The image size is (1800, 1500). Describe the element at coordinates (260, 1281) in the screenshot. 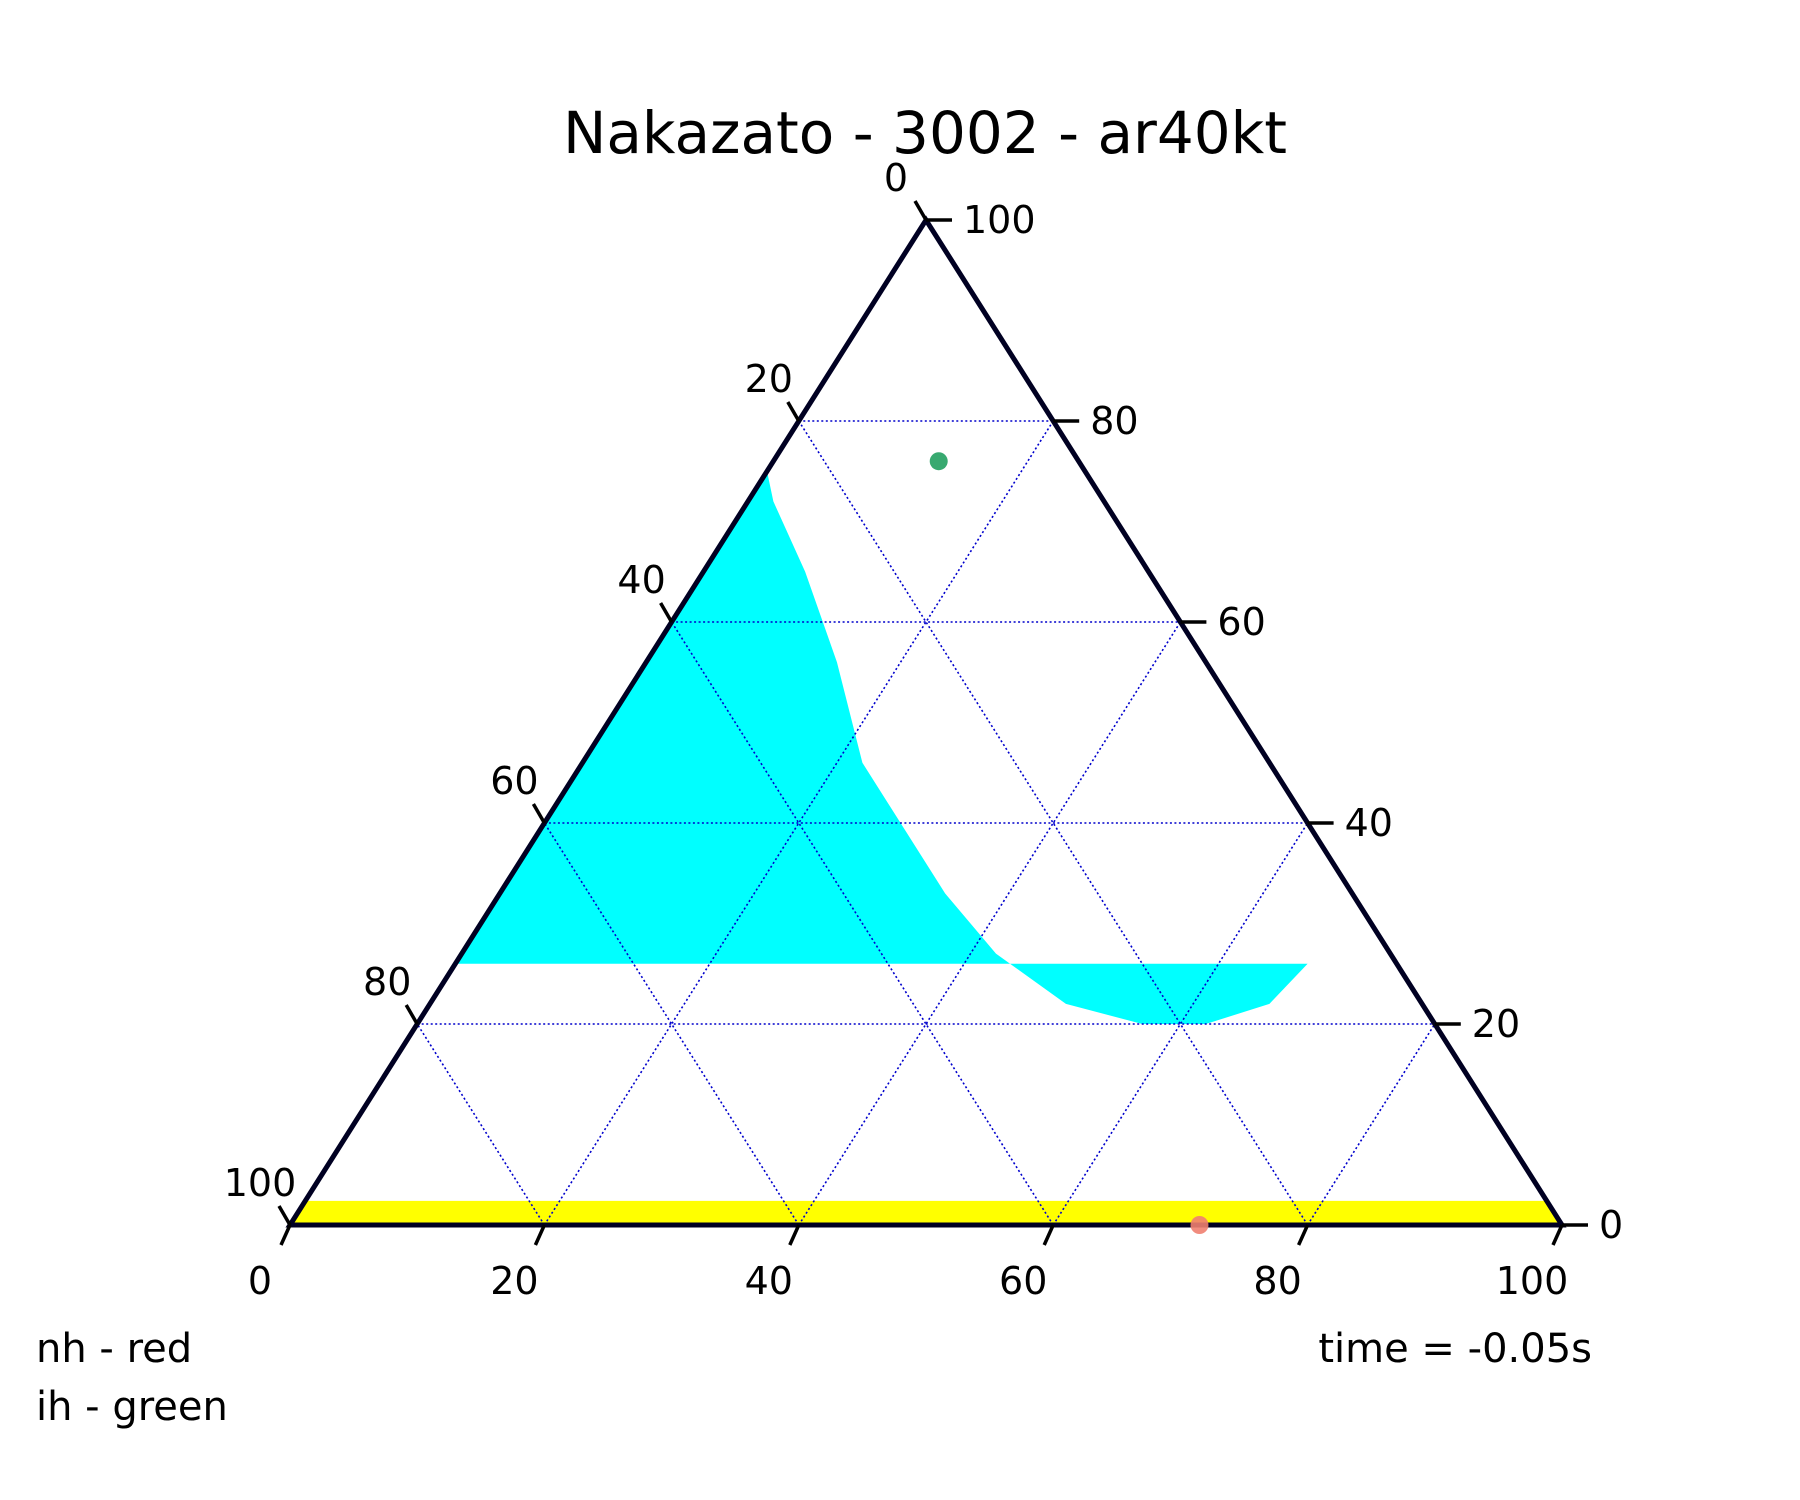

I see `tick-label-bottom-0: 0` at that location.